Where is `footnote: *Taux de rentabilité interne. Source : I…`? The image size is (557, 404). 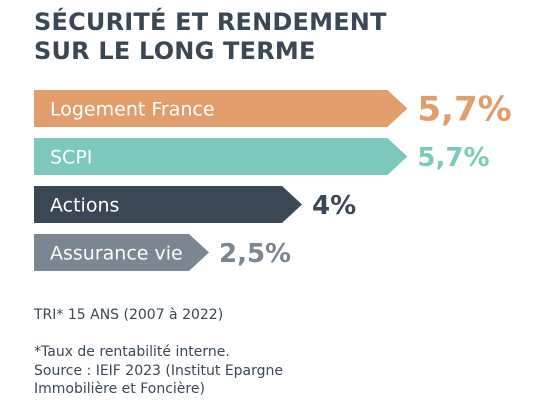 footnote: *Taux de rentabilité interne. Source : I… is located at coordinates (158, 371).